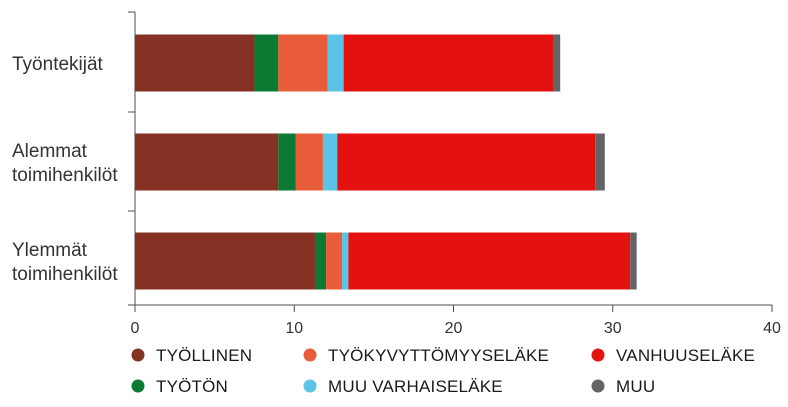 This screenshot has height=407, width=788. I want to click on legend-label: MUU VARHAISELÄKE, so click(415, 386).